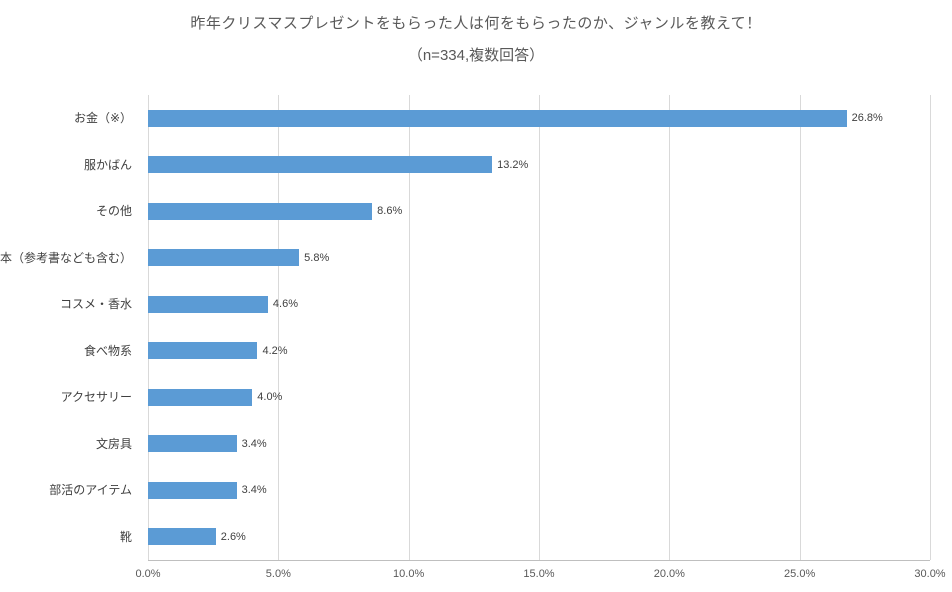 This screenshot has width=952, height=592. I want to click on category-label: 部活のアイテム, so click(90, 490).